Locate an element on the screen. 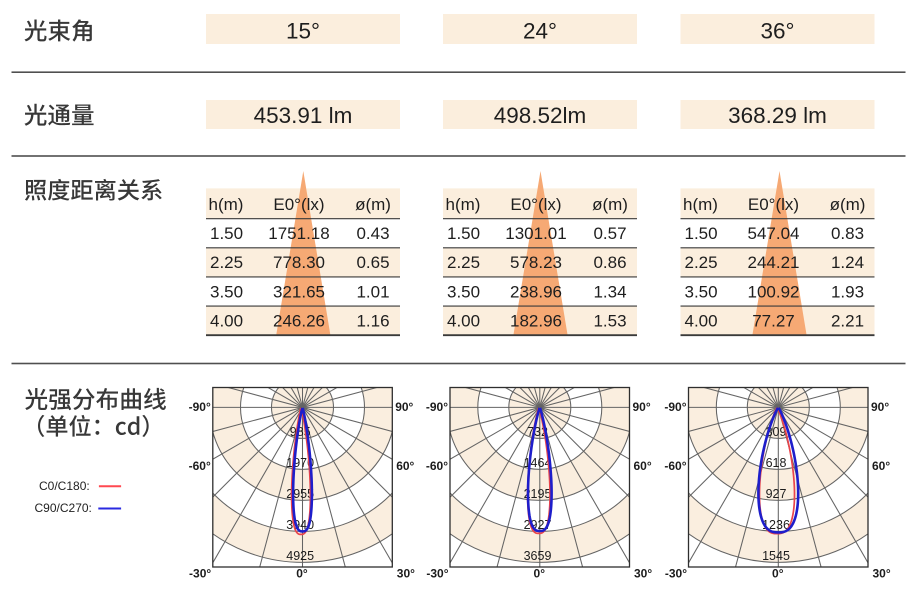 This screenshot has width=915, height=598. svg-text: 1.16 is located at coordinates (372, 320).